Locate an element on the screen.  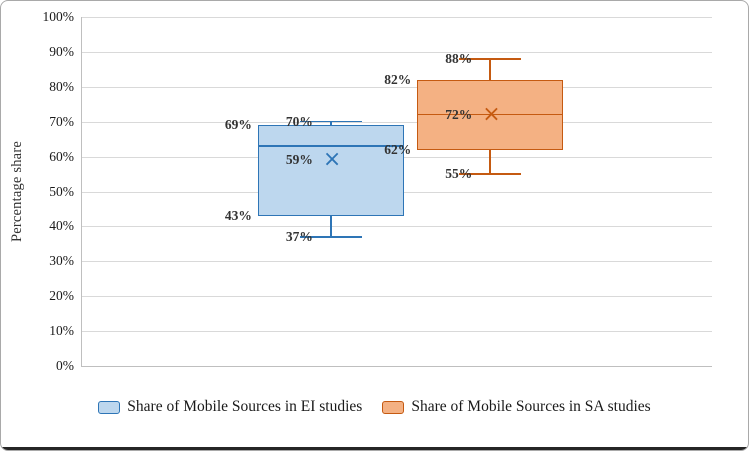
y-tick-label: 10% is located at coordinates (61, 331).